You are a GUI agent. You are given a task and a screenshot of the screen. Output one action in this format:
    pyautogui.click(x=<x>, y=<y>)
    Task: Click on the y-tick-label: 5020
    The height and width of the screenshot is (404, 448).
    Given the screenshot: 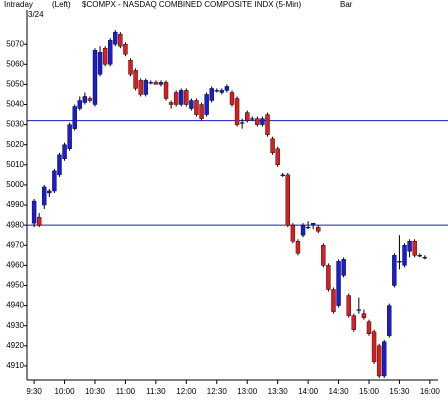 What is the action you would take?
    pyautogui.click(x=15, y=144)
    